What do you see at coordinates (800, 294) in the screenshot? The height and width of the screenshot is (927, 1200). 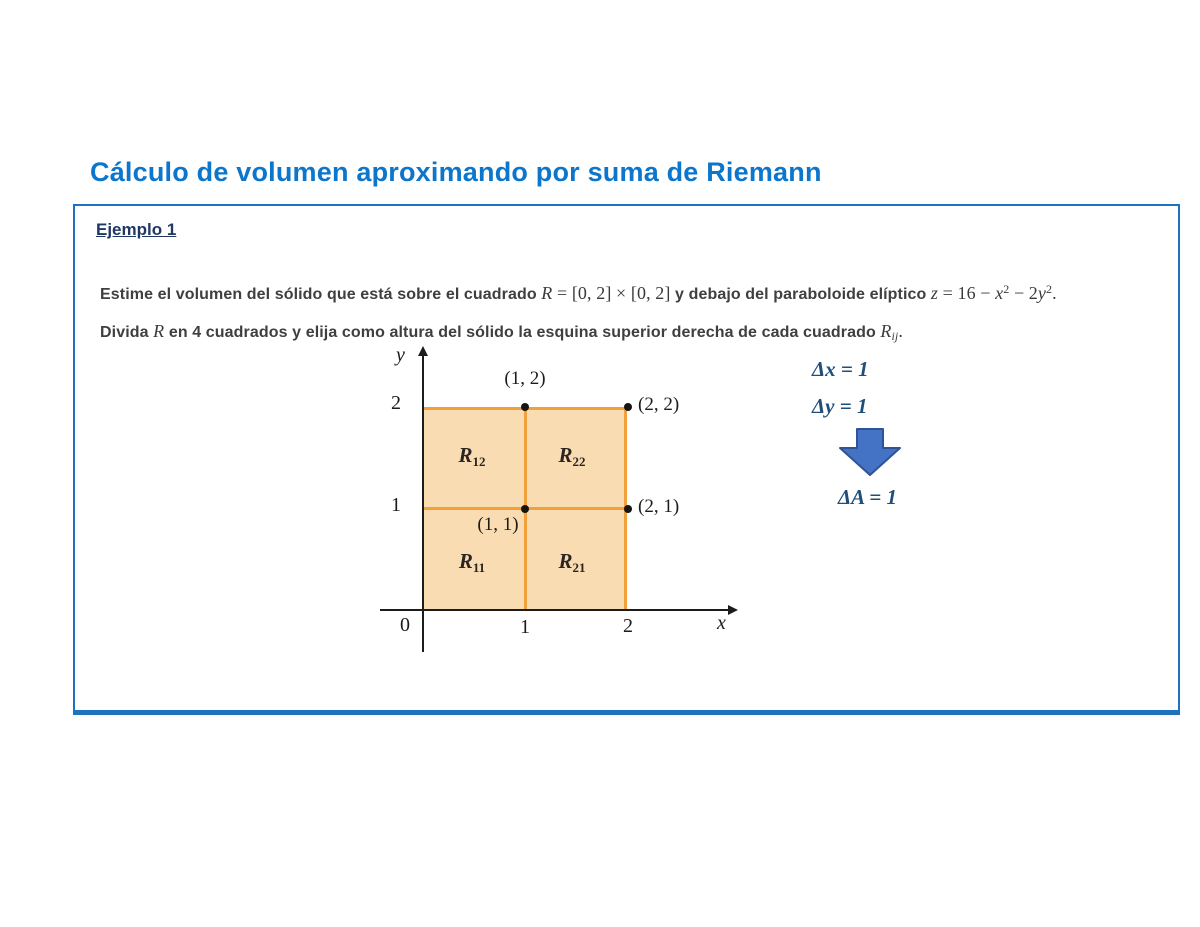 I see `text-run: y debajo del paraboloide elíptico` at bounding box center [800, 294].